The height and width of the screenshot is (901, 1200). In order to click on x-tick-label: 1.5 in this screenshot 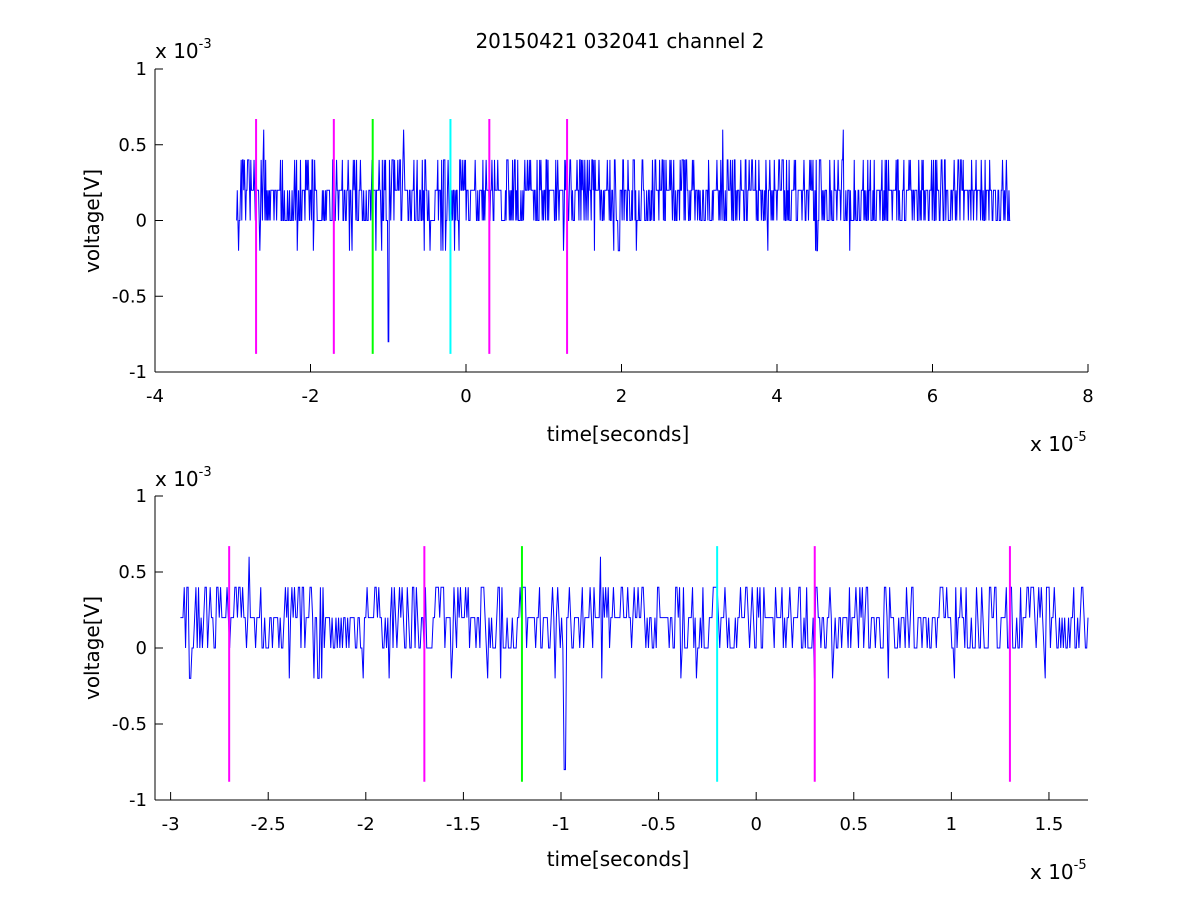, I will do `click(1049, 824)`.